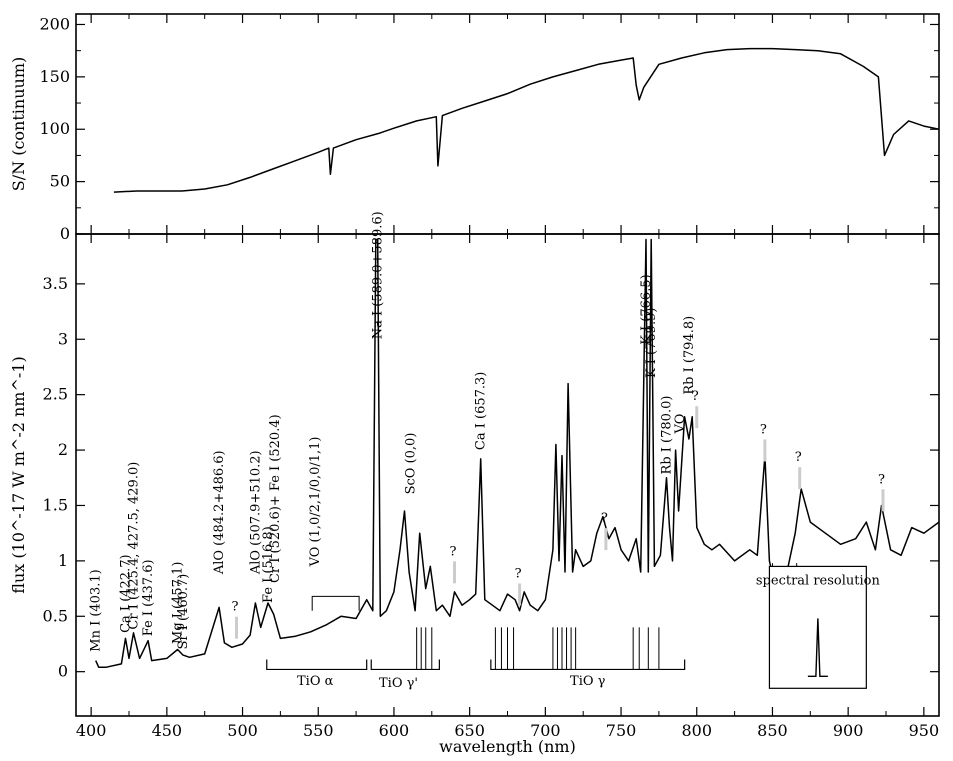  I want to click on y-tick-label: 1.5, so click(55, 504).